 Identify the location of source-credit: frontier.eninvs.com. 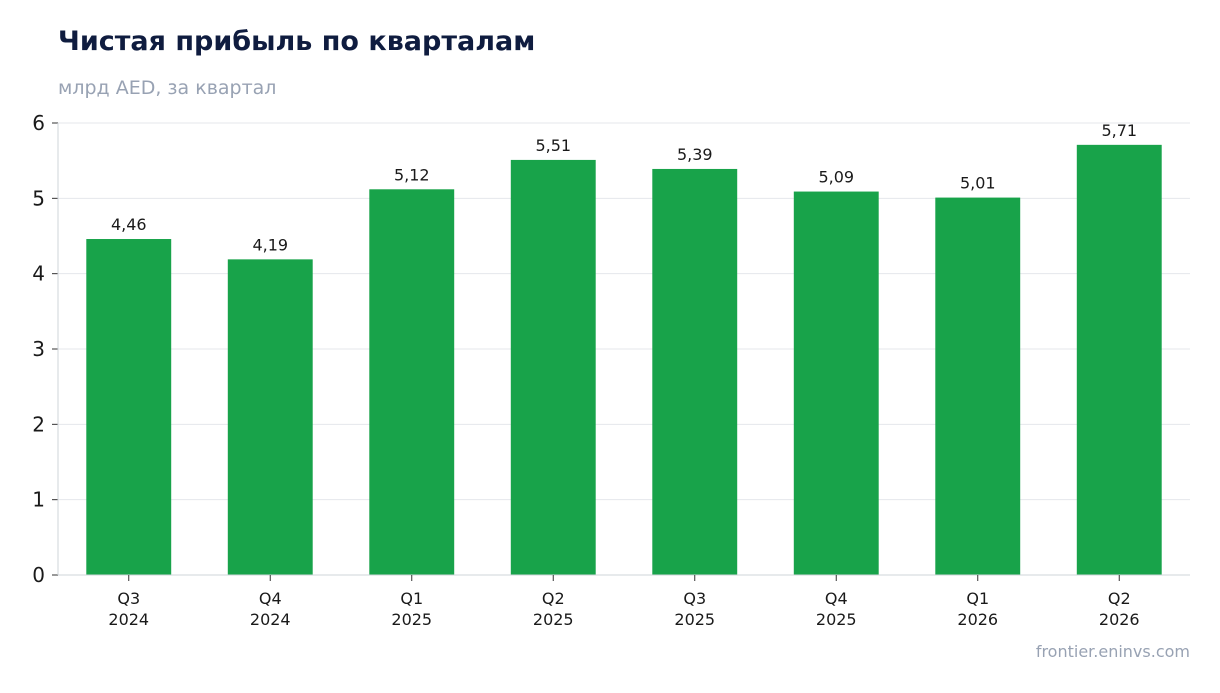
(1112, 651).